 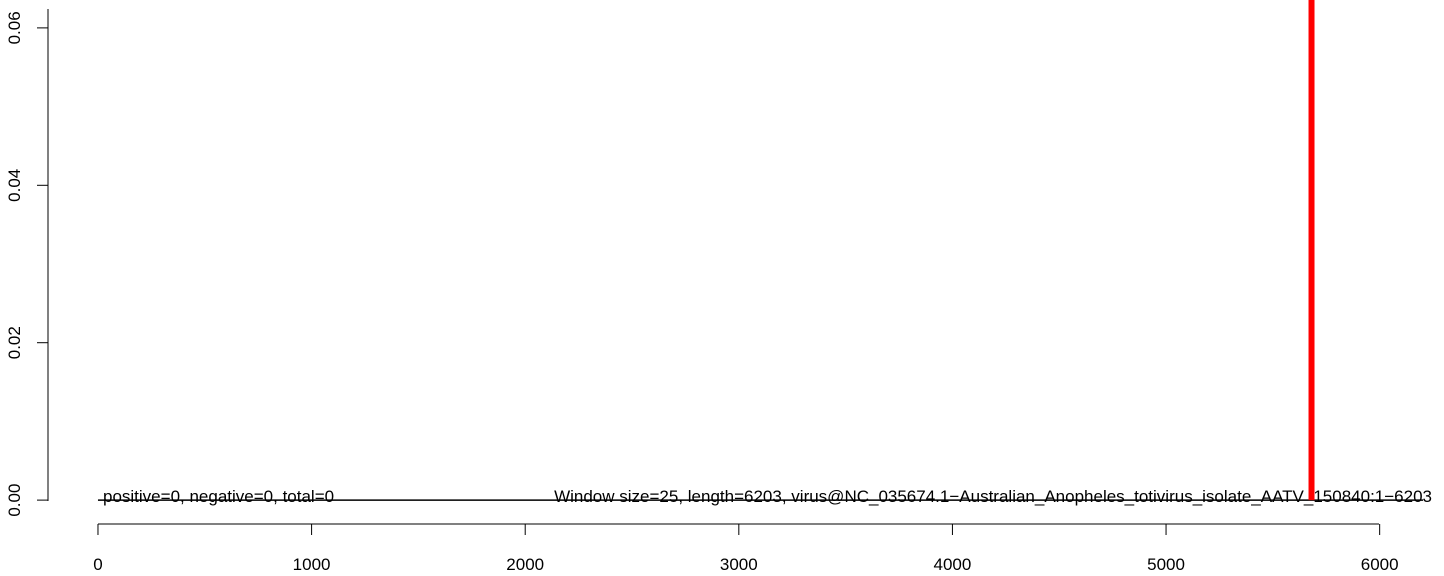 I want to click on y-tick-label: 0.00, so click(x=14, y=500).